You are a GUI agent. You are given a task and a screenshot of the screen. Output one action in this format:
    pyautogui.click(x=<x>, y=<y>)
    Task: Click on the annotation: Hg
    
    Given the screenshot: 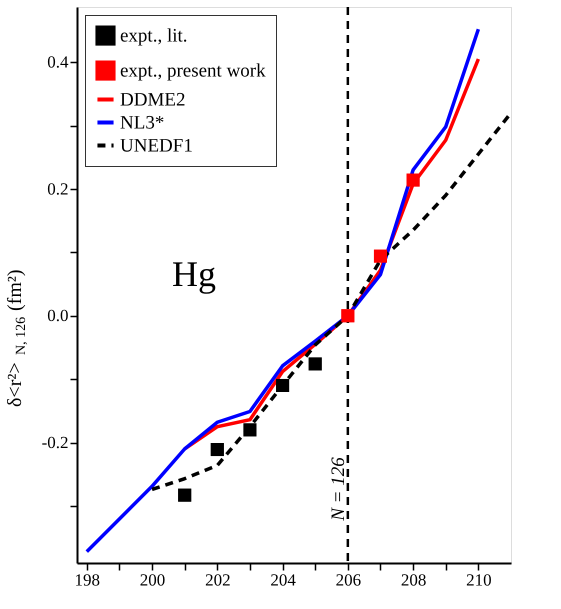 What is the action you would take?
    pyautogui.click(x=194, y=274)
    